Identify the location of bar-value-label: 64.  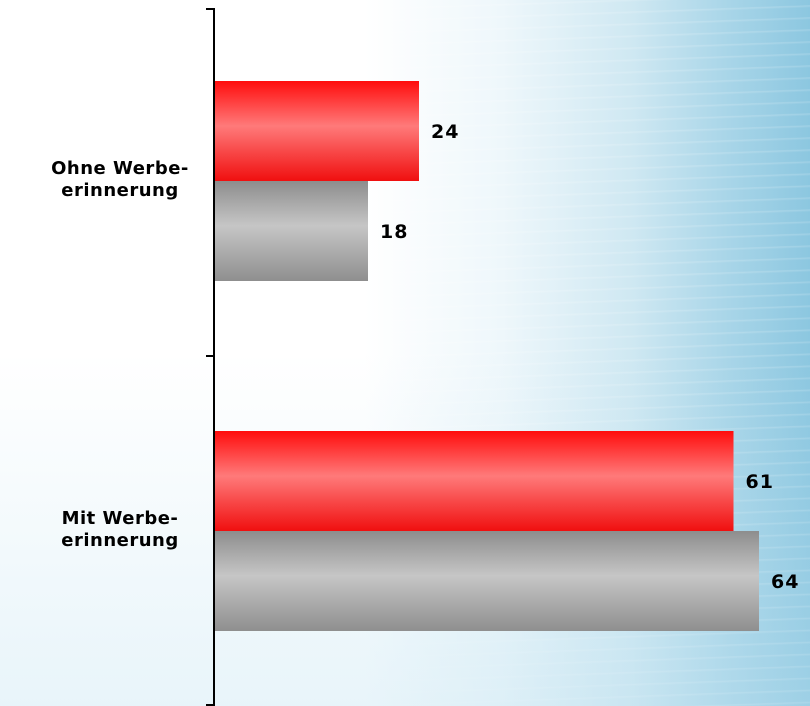
(785, 582).